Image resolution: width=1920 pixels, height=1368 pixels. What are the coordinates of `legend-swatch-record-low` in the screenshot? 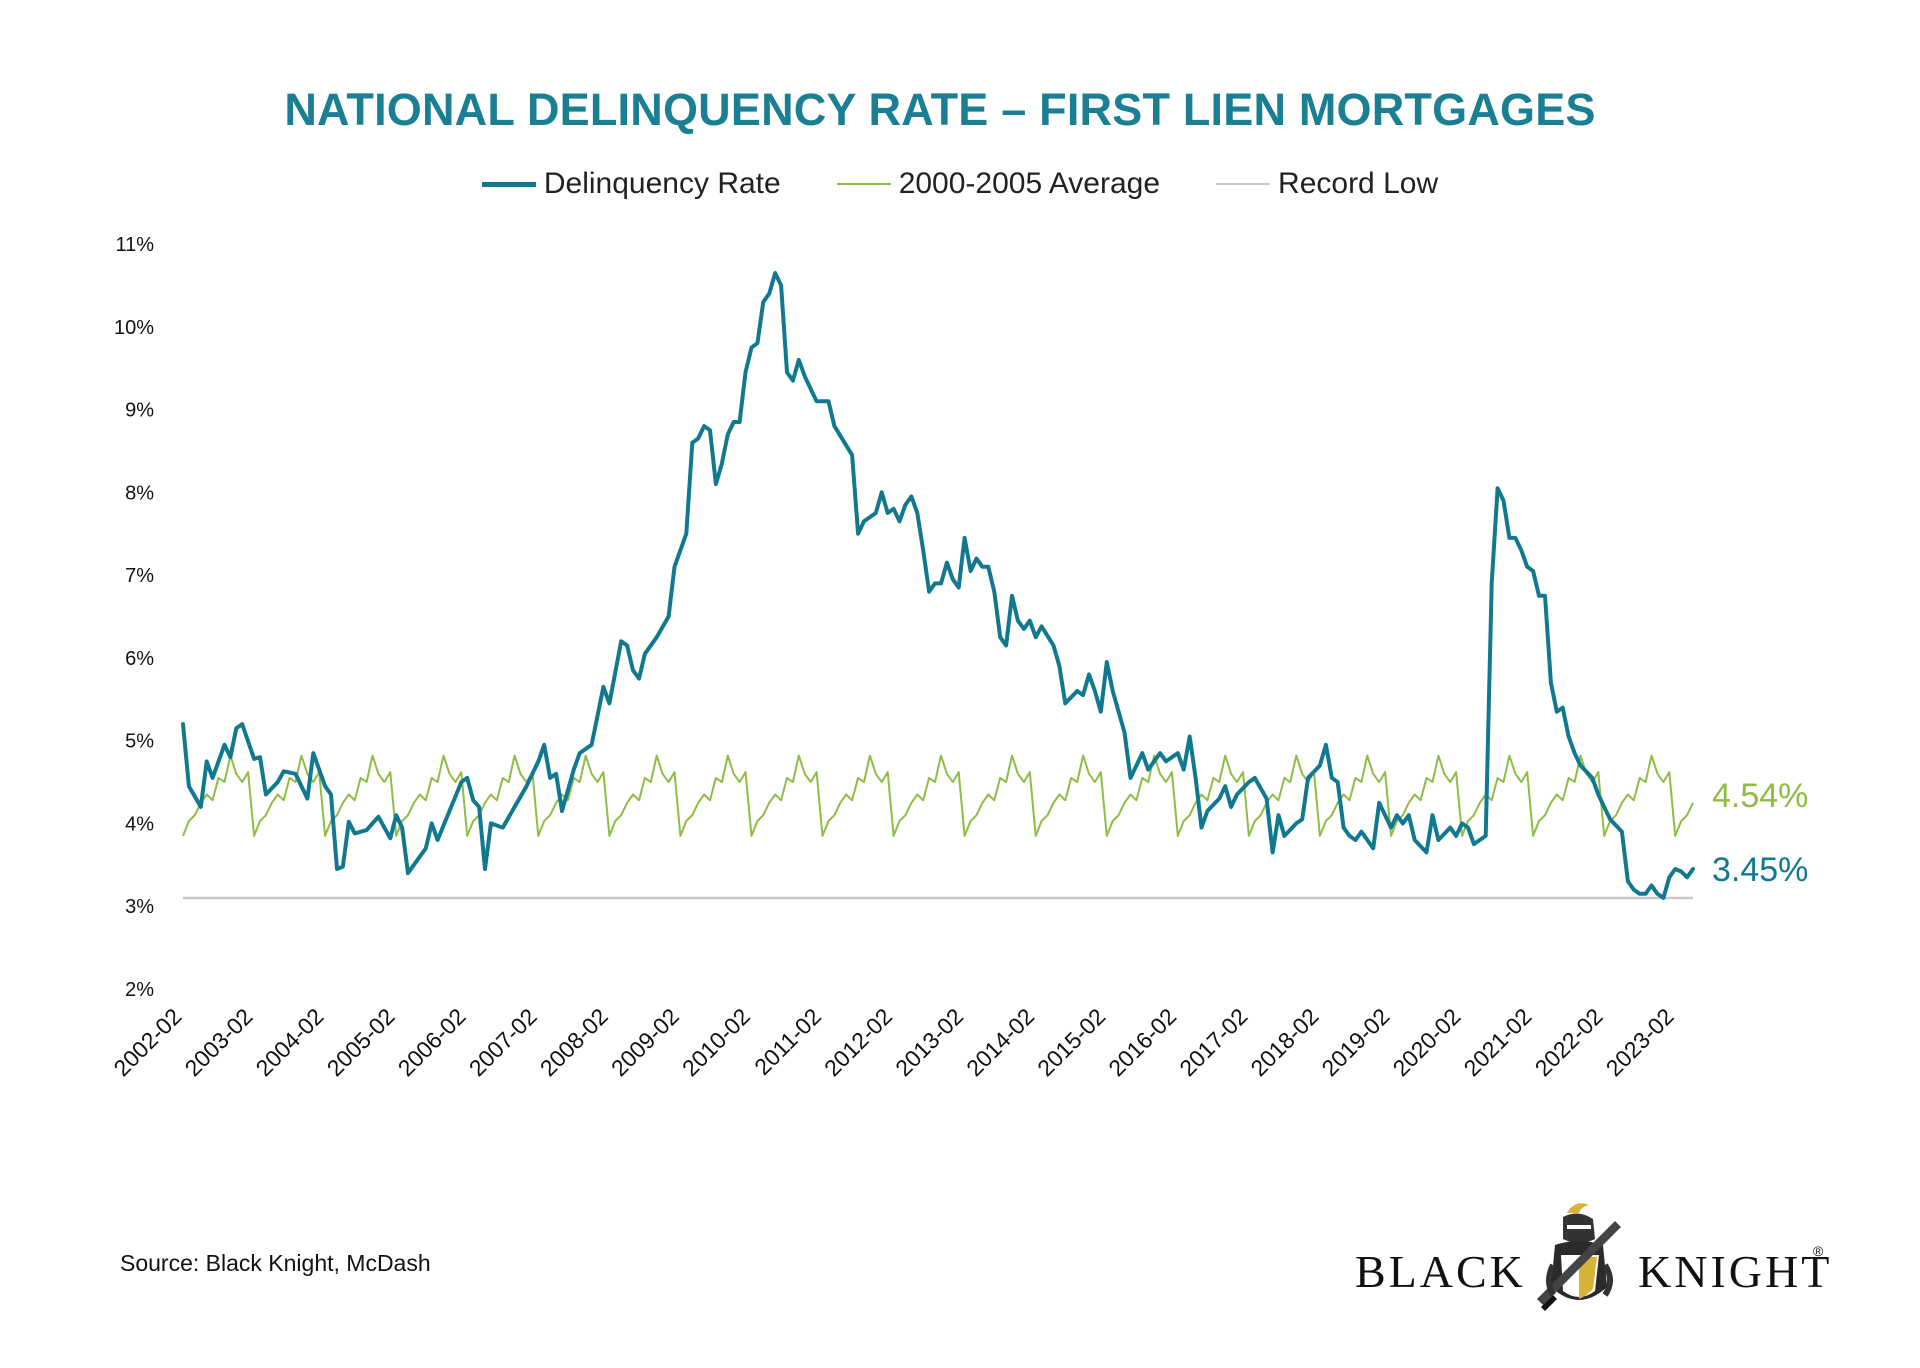 It's located at (1243, 184).